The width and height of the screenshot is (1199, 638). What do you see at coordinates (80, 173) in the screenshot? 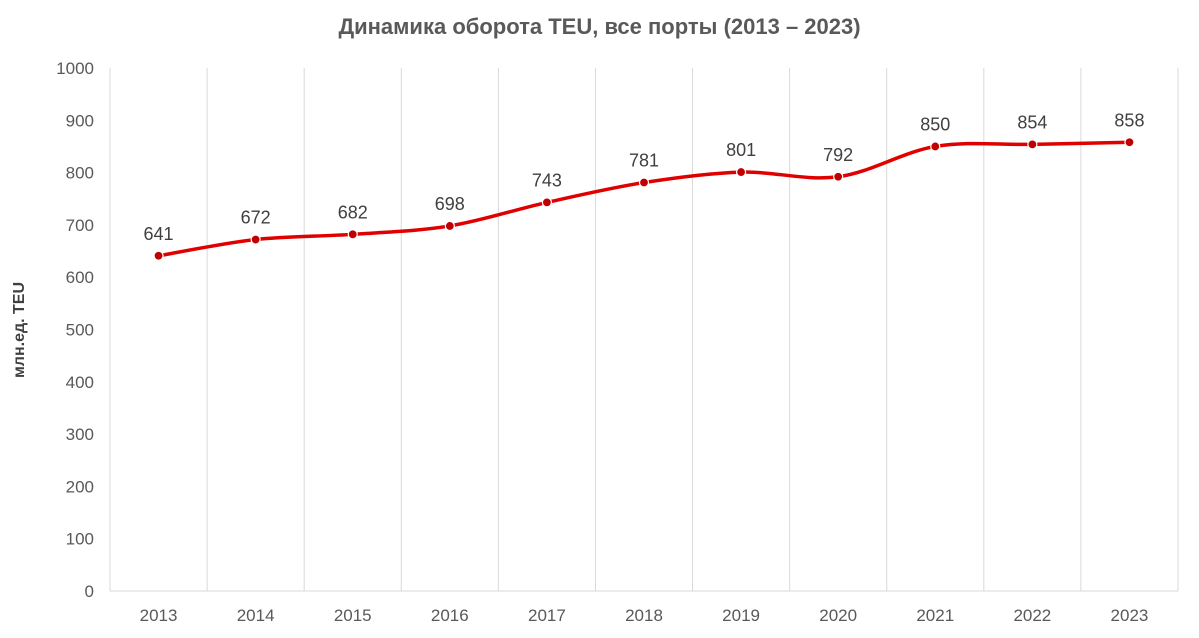
I see `y-tick-label: 800` at bounding box center [80, 173].